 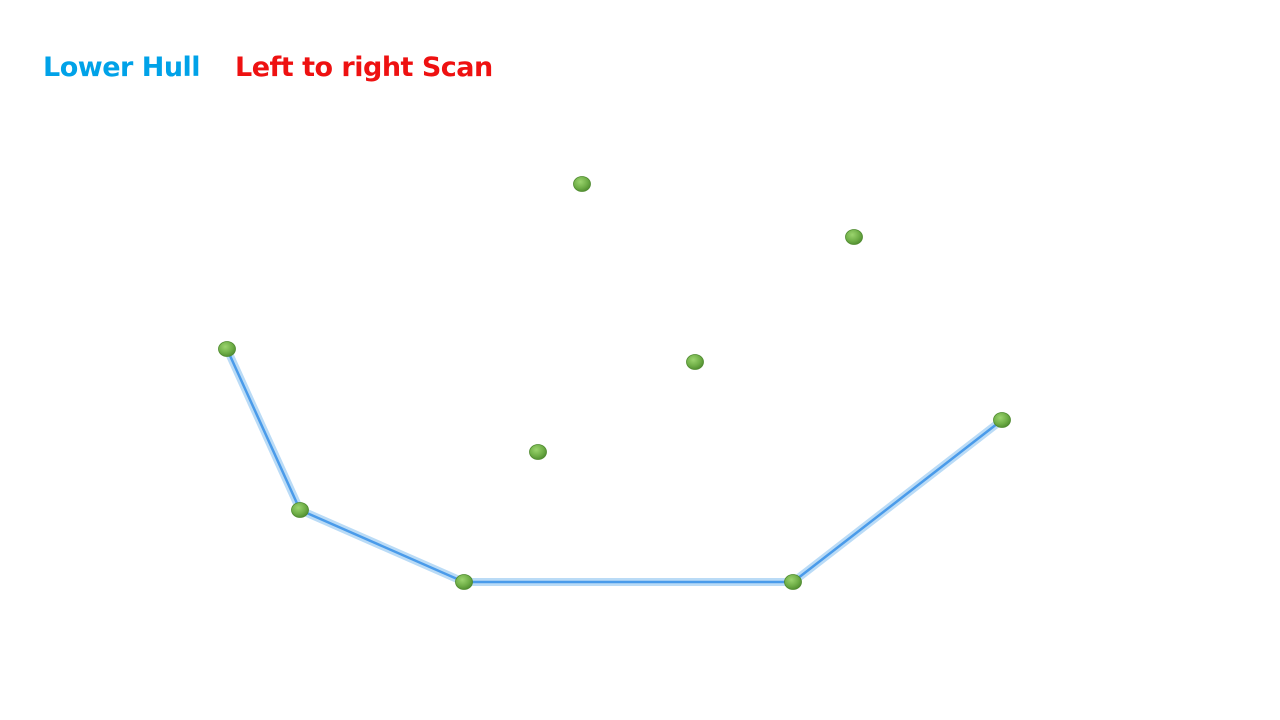 What do you see at coordinates (122, 67) in the screenshot?
I see `slide-title: Lower Hull` at bounding box center [122, 67].